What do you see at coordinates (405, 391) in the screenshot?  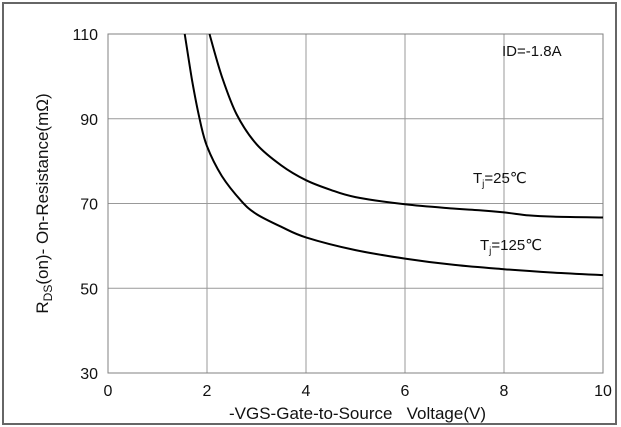 I see `x-tick-label: 6` at bounding box center [405, 391].